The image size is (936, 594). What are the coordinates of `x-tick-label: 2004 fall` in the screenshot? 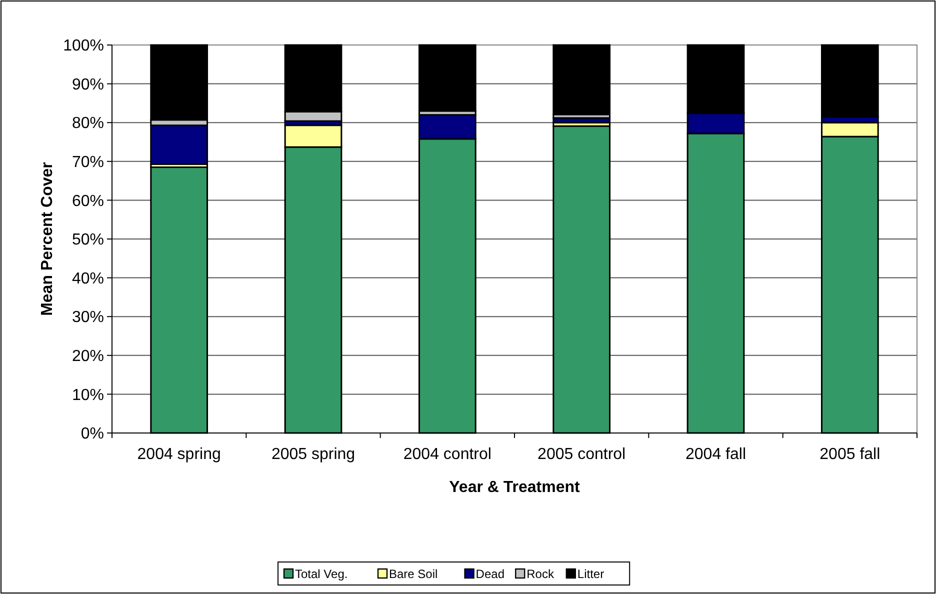 It's located at (716, 454).